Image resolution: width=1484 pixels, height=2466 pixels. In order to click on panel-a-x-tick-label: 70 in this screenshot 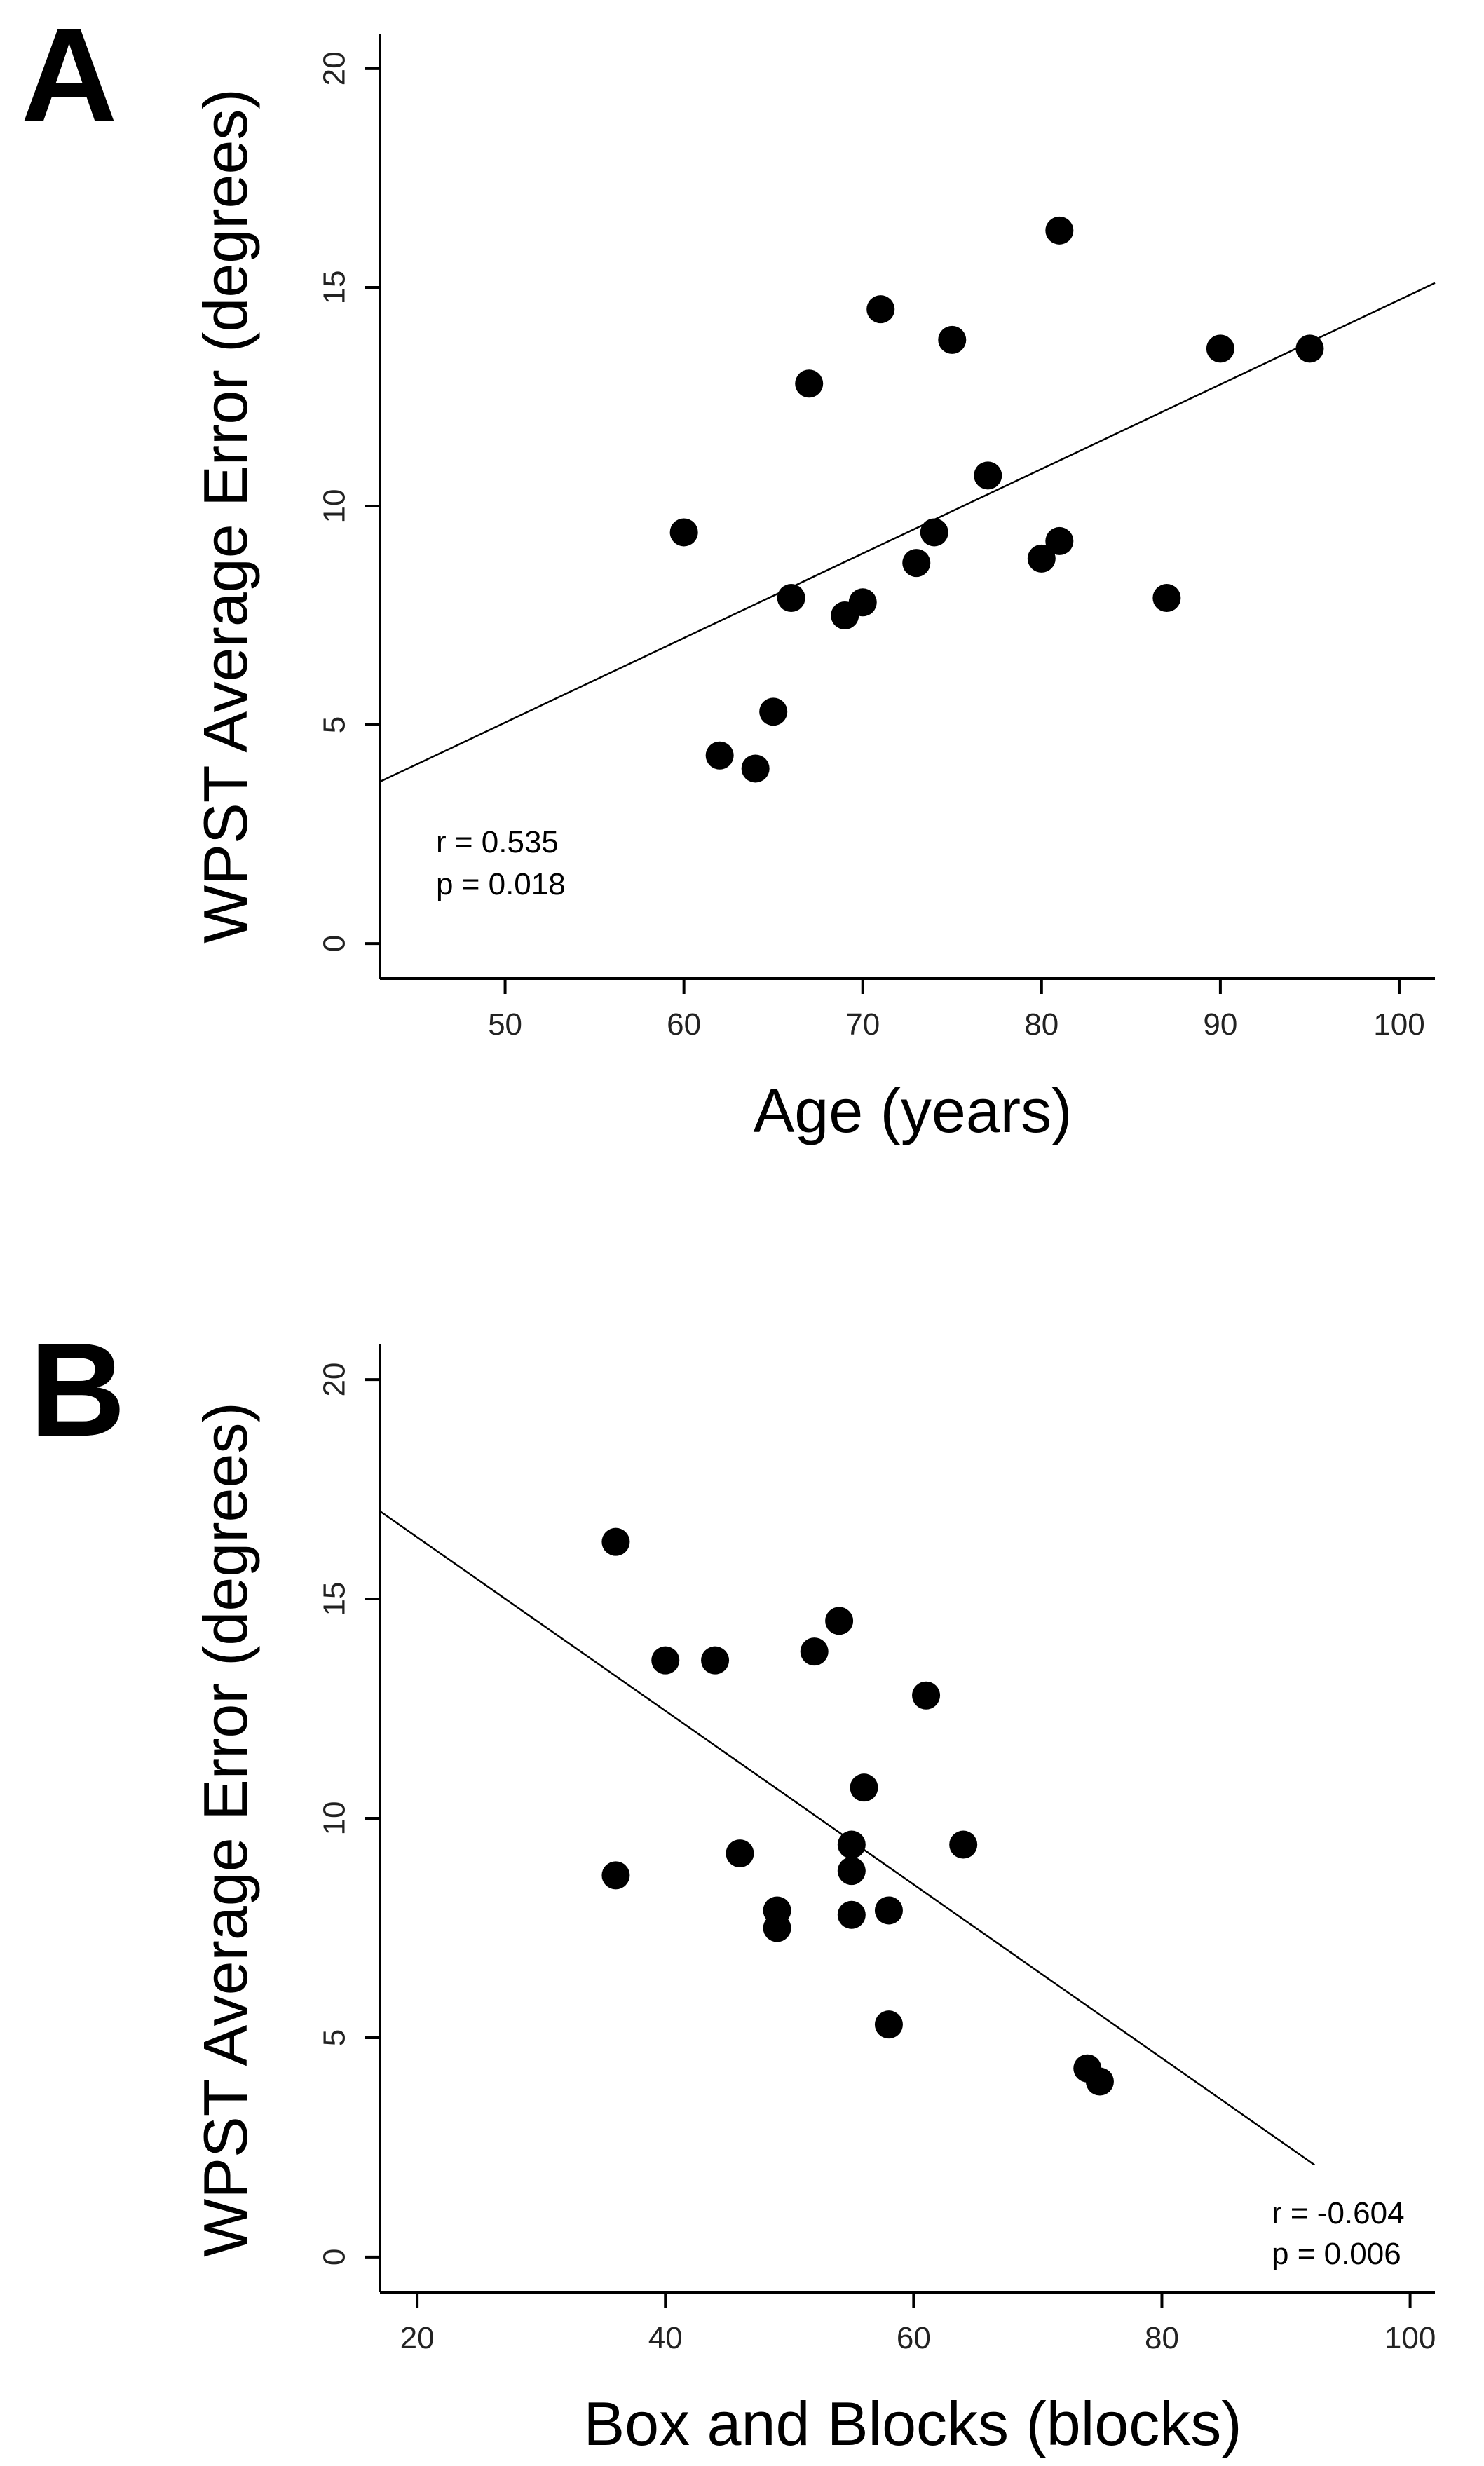, I will do `click(862, 1024)`.